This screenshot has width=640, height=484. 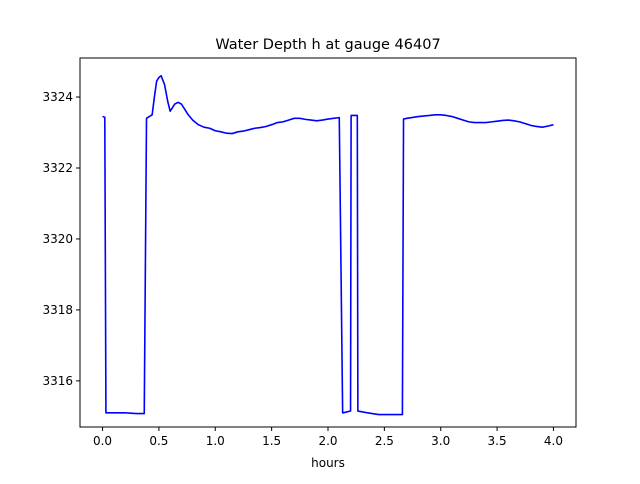 What do you see at coordinates (271, 441) in the screenshot?
I see `x-tick-label: 1.5` at bounding box center [271, 441].